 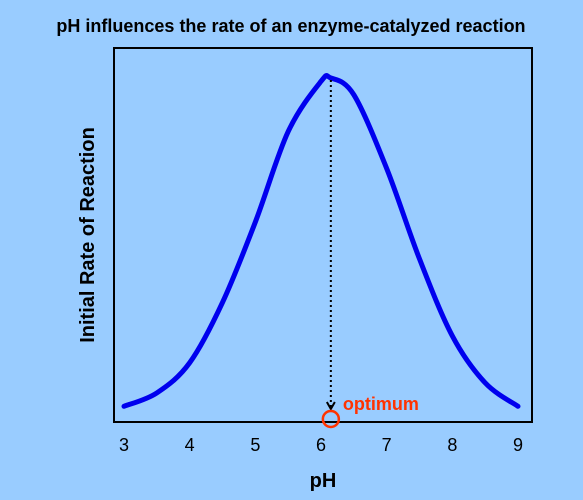 What do you see at coordinates (323, 481) in the screenshot?
I see `x-axis-label: pH` at bounding box center [323, 481].